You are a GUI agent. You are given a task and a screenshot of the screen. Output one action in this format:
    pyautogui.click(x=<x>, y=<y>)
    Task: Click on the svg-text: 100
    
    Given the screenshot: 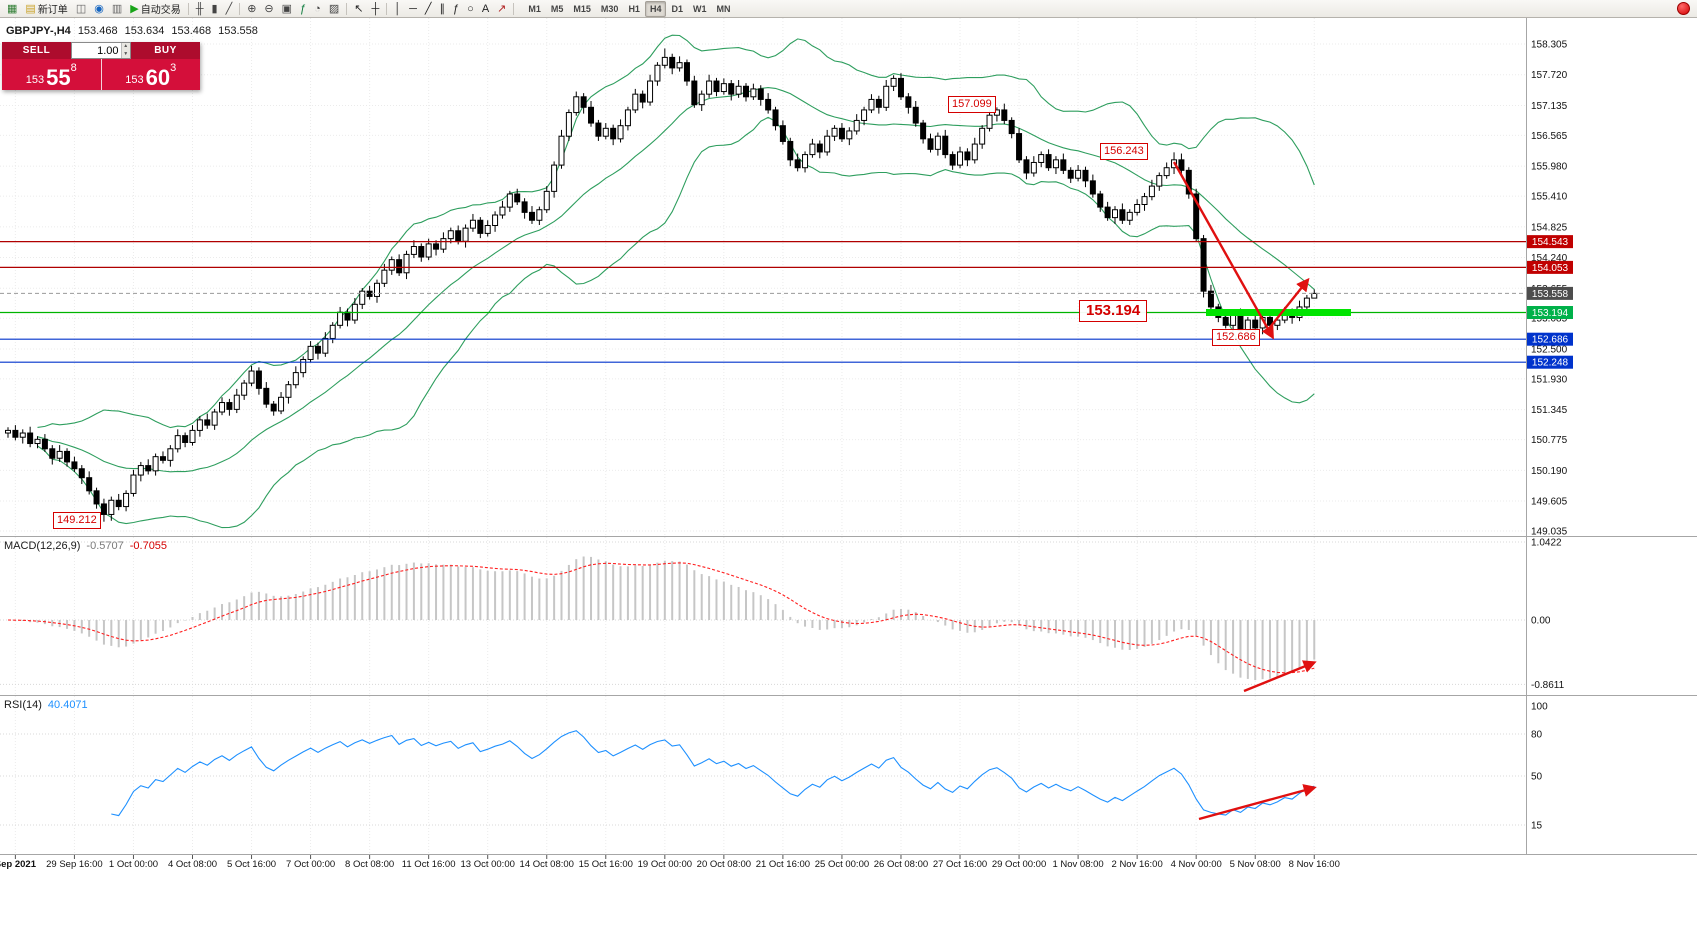 What is the action you would take?
    pyautogui.click(x=1539, y=707)
    